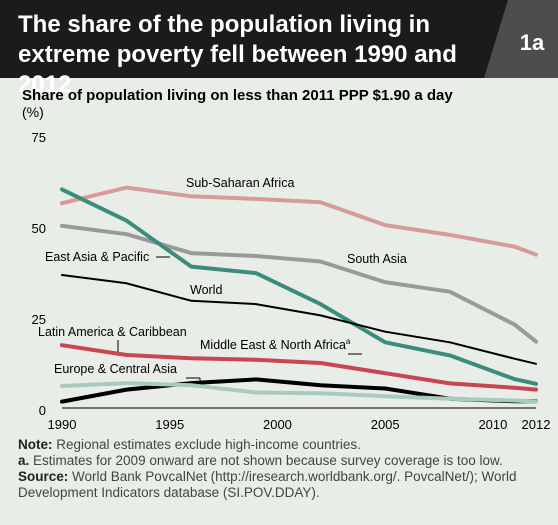 The image size is (558, 525). I want to click on x-tick-label: 1995, so click(169, 424).